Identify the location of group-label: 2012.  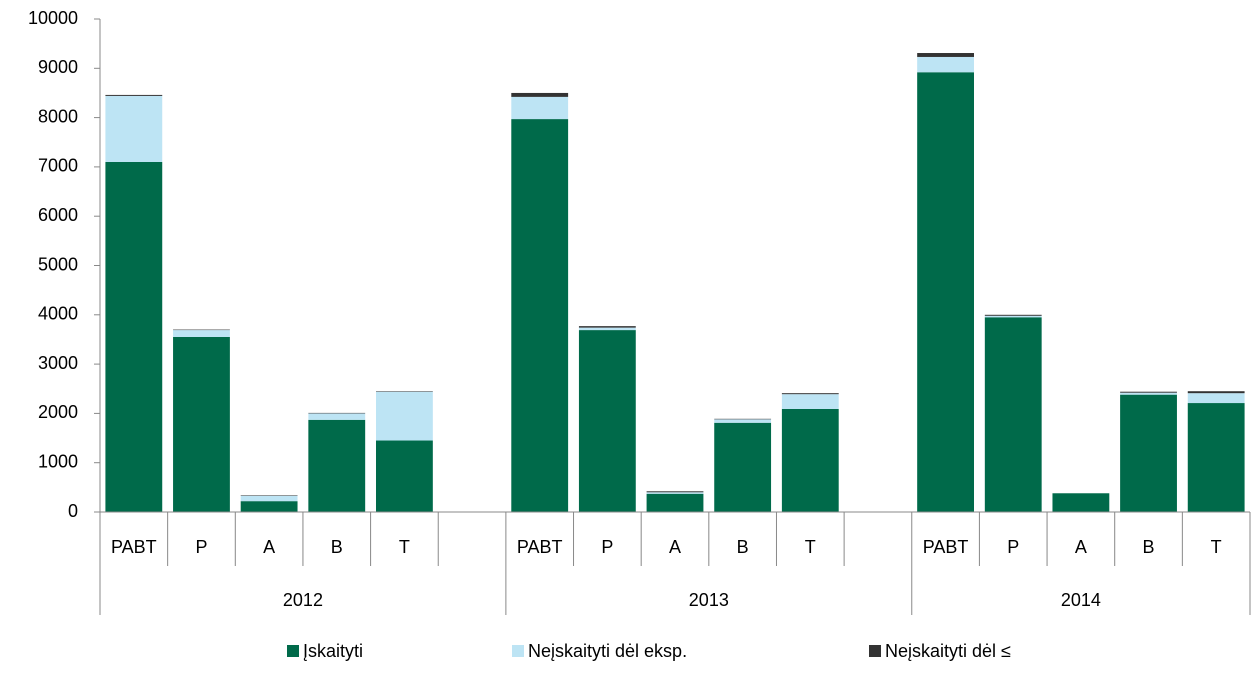
(303, 600).